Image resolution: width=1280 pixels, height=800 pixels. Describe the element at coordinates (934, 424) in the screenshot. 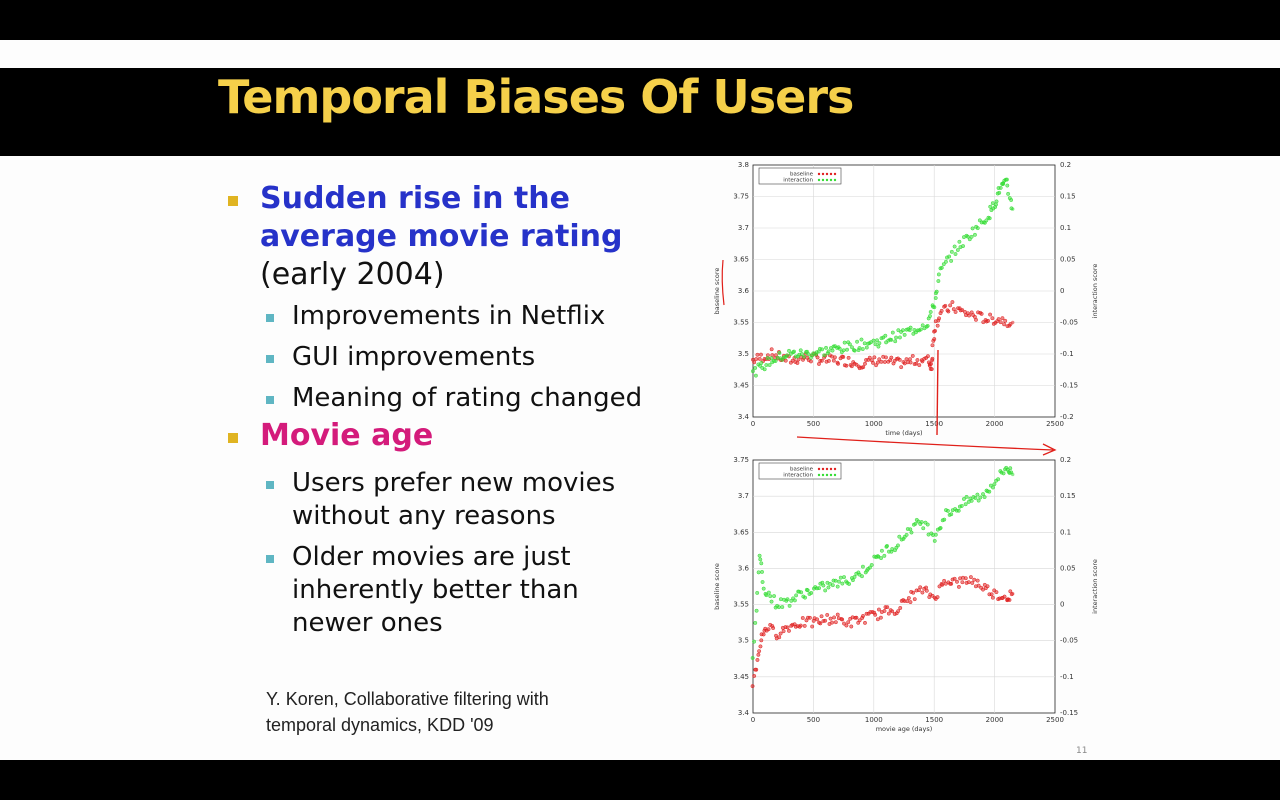

I see `x-tick-label: 1500` at that location.